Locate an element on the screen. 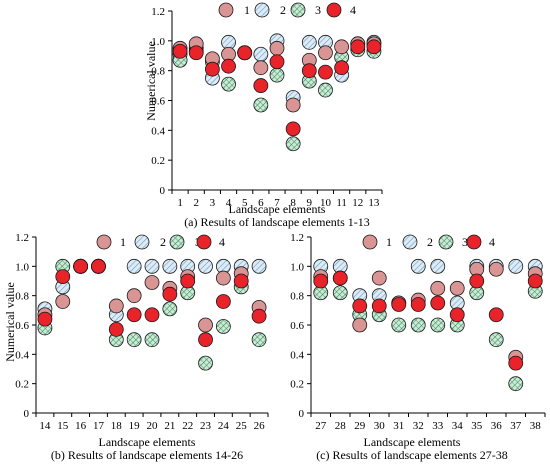  y-tick-label: 0.8 is located at coordinates (297, 297).